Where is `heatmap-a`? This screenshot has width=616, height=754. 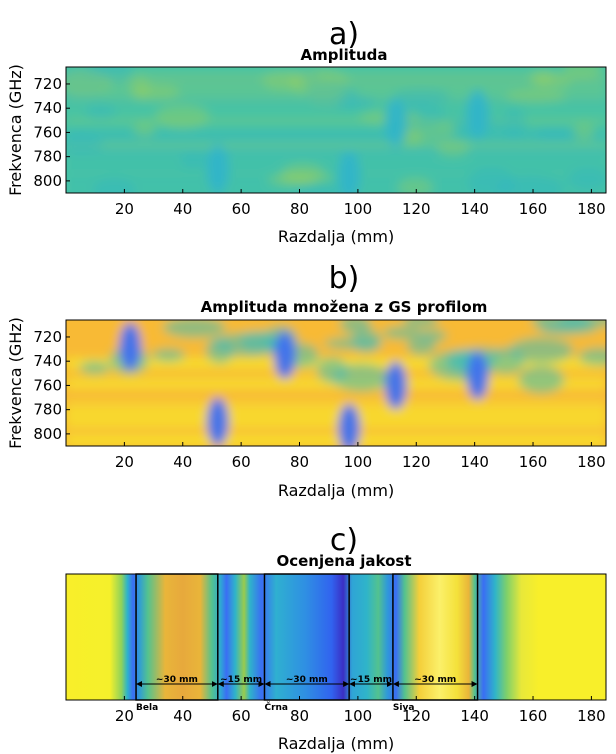 heatmap-a is located at coordinates (336, 130).